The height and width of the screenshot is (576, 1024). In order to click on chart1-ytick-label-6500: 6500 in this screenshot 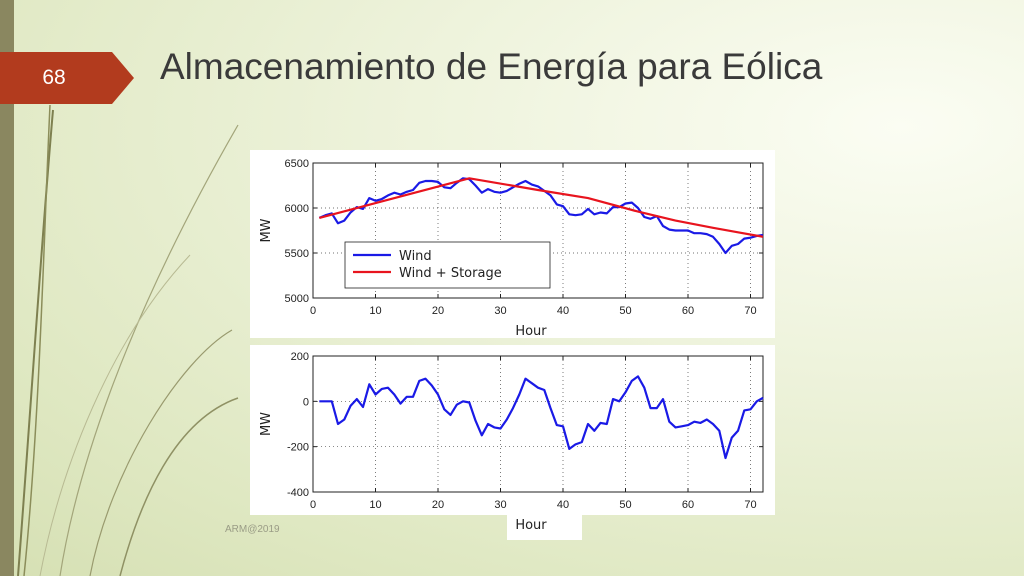, I will do `click(297, 164)`.